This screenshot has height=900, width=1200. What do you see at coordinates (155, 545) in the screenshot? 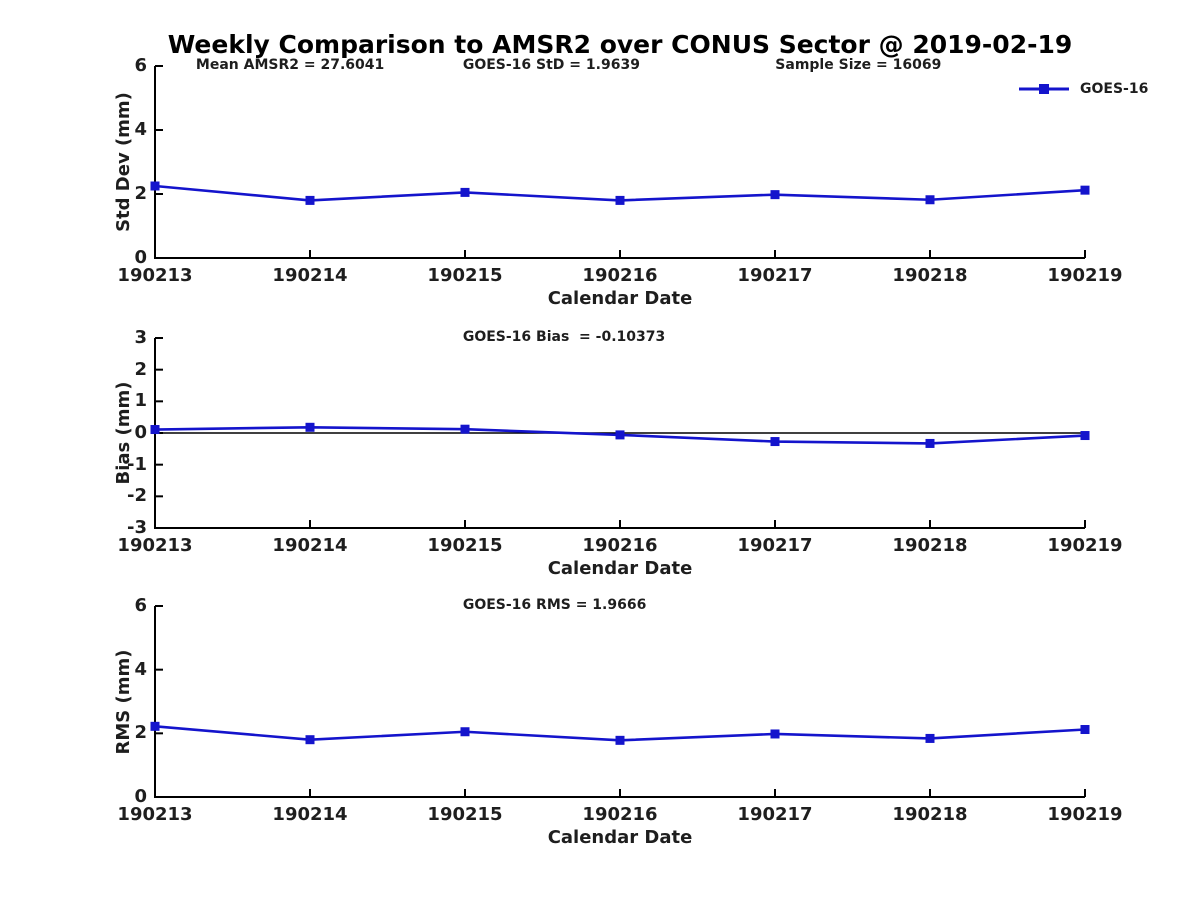
I see `bias-x-tick-label: 190213` at bounding box center [155, 545].